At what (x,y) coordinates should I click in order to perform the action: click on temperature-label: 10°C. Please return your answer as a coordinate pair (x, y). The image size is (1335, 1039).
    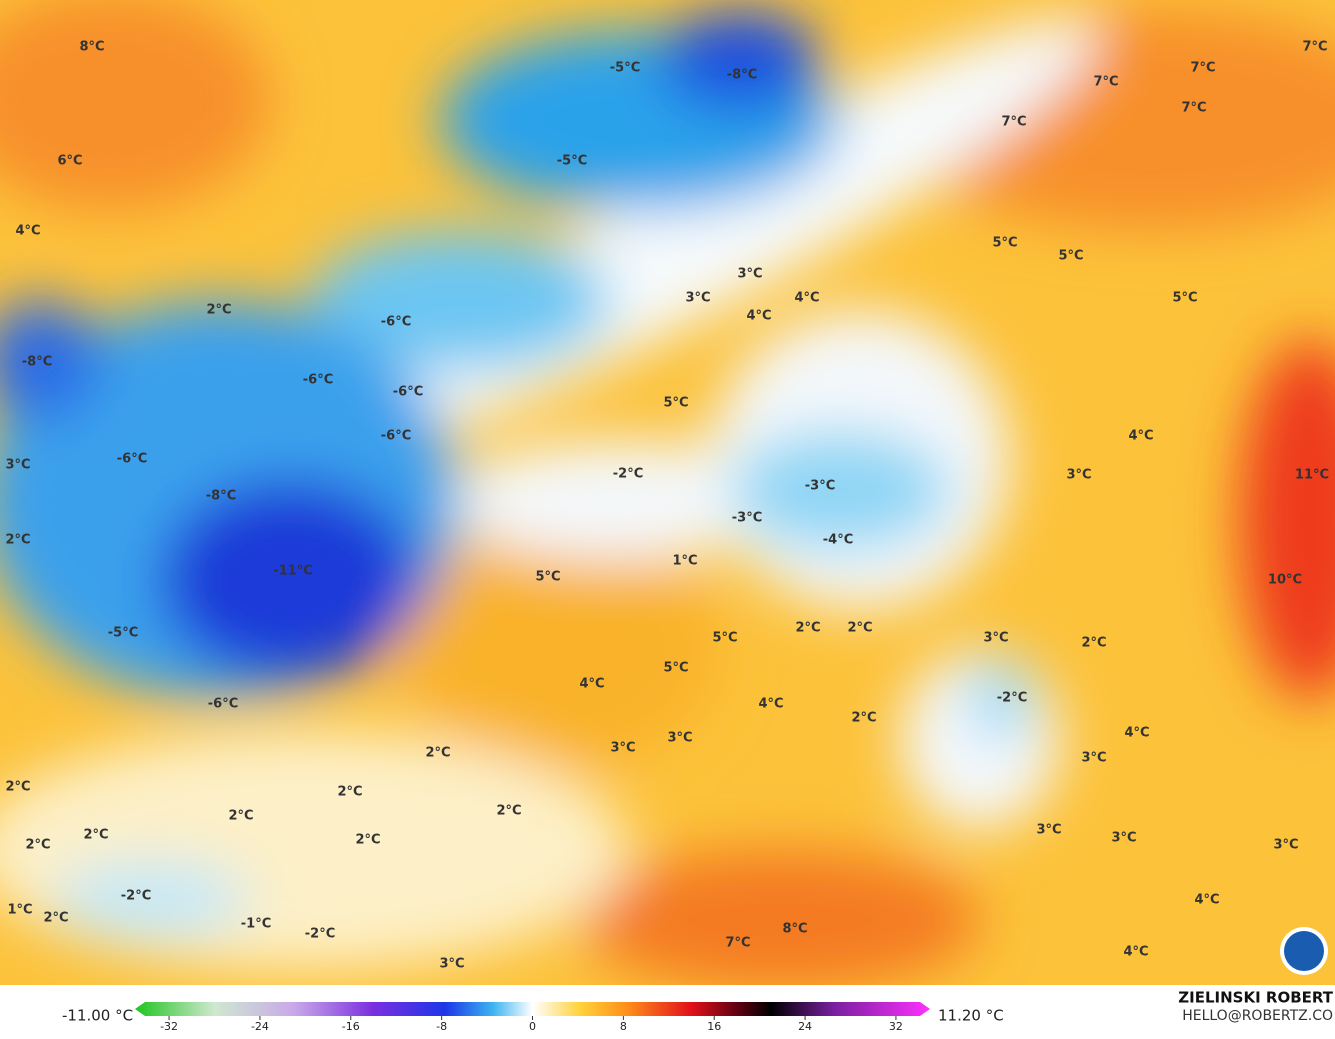
    Looking at the image, I should click on (1285, 580).